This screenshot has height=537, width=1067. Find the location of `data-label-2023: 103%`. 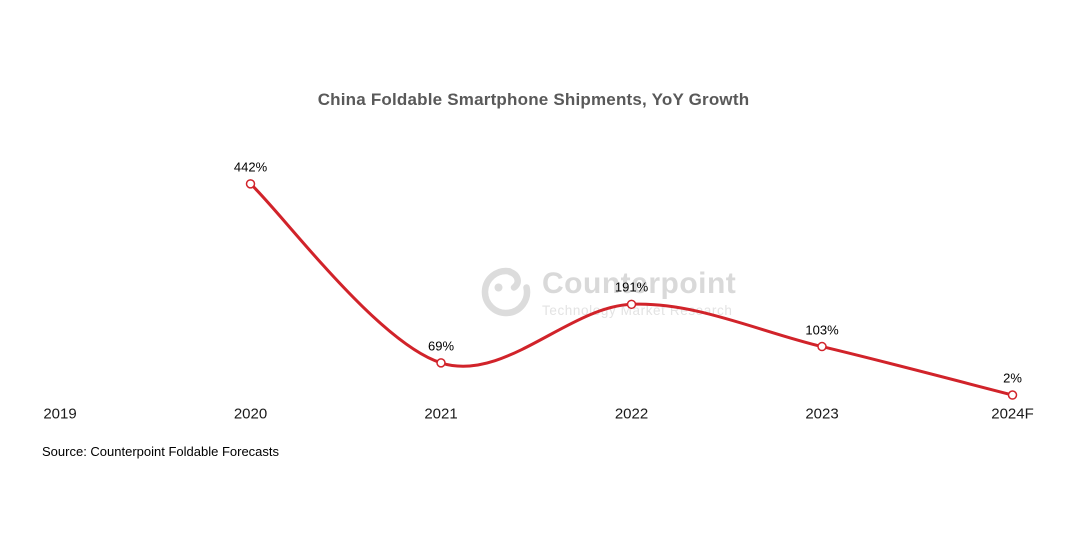

data-label-2023: 103% is located at coordinates (822, 330).